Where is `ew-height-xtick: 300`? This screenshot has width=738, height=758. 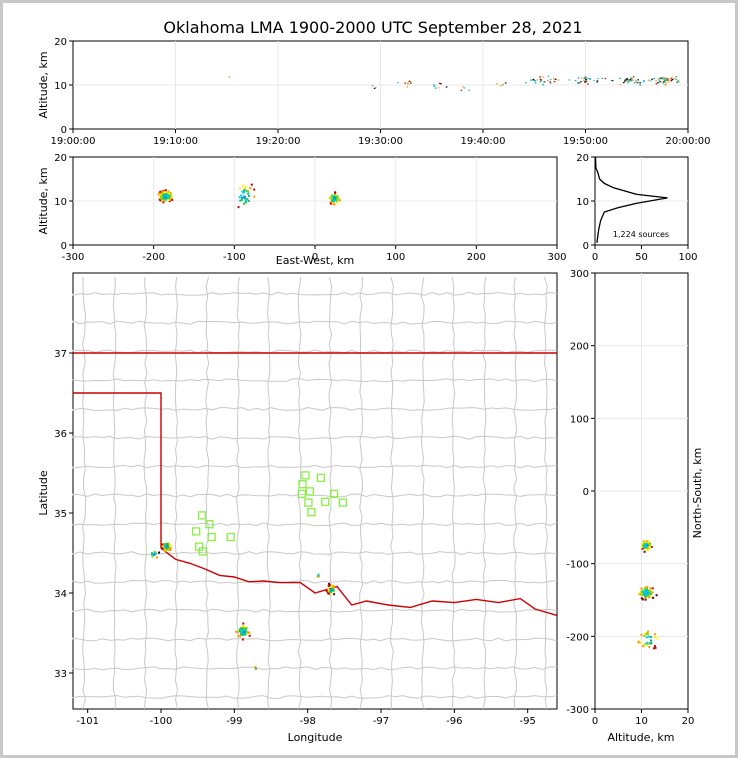 ew-height-xtick: 300 is located at coordinates (556, 257).